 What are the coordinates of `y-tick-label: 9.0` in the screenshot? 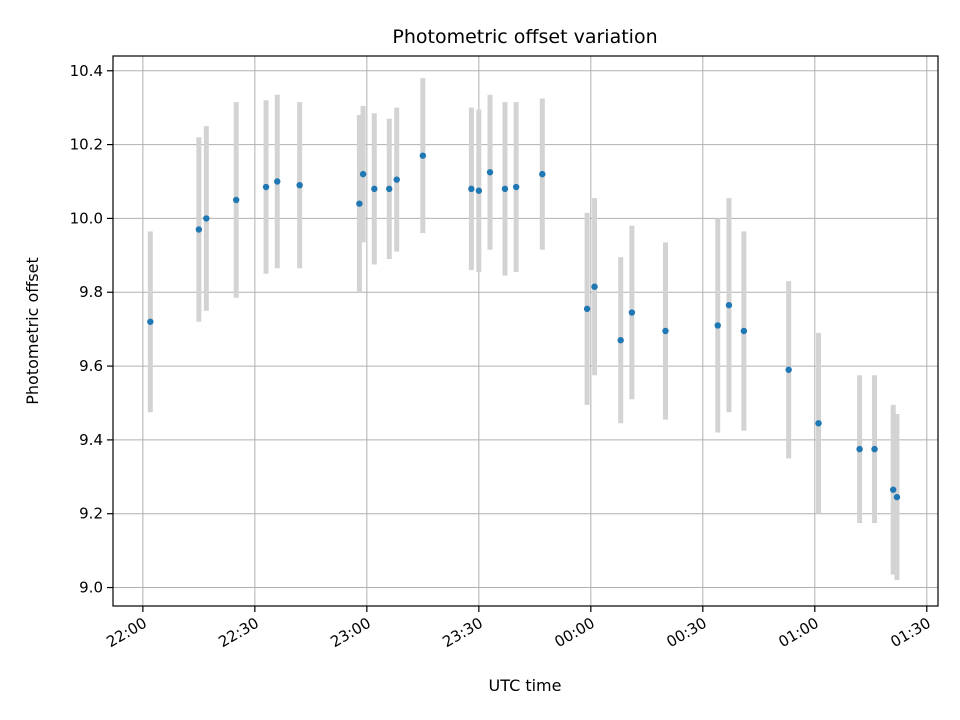 It's located at (91, 588).